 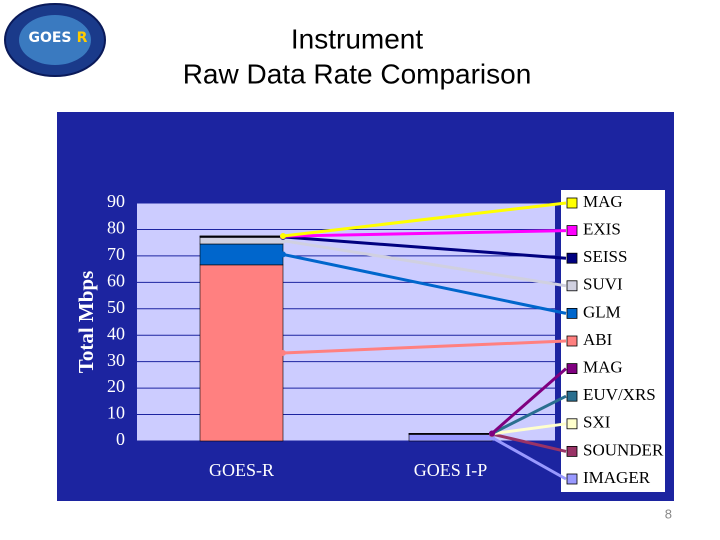 What do you see at coordinates (241, 470) in the screenshot?
I see `x-tick-label: GOES-R` at bounding box center [241, 470].